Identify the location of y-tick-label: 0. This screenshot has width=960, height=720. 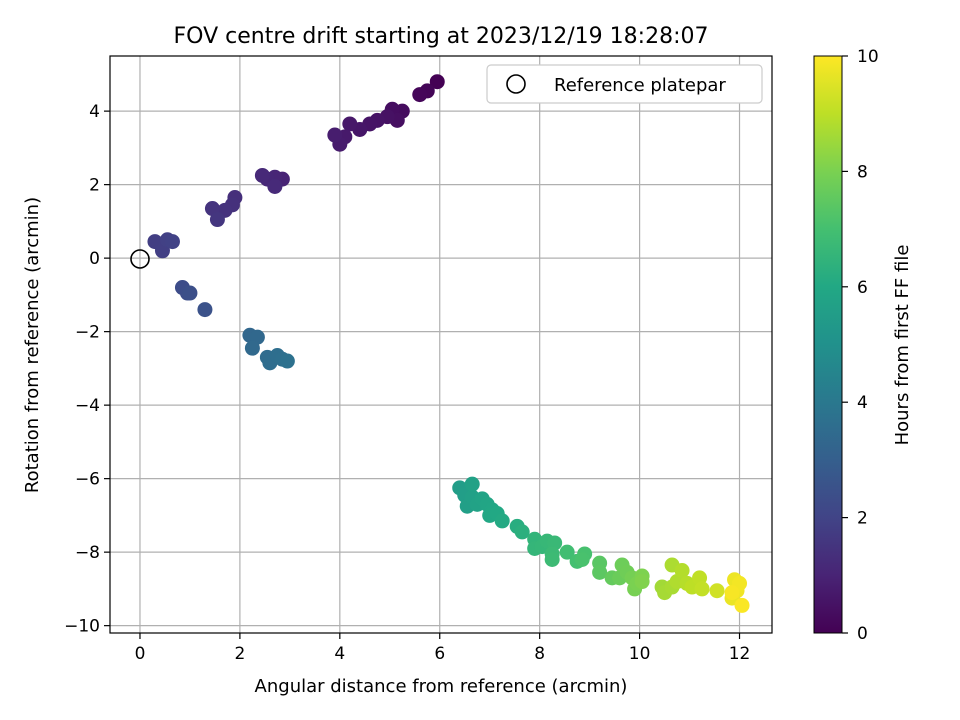
(94, 259).